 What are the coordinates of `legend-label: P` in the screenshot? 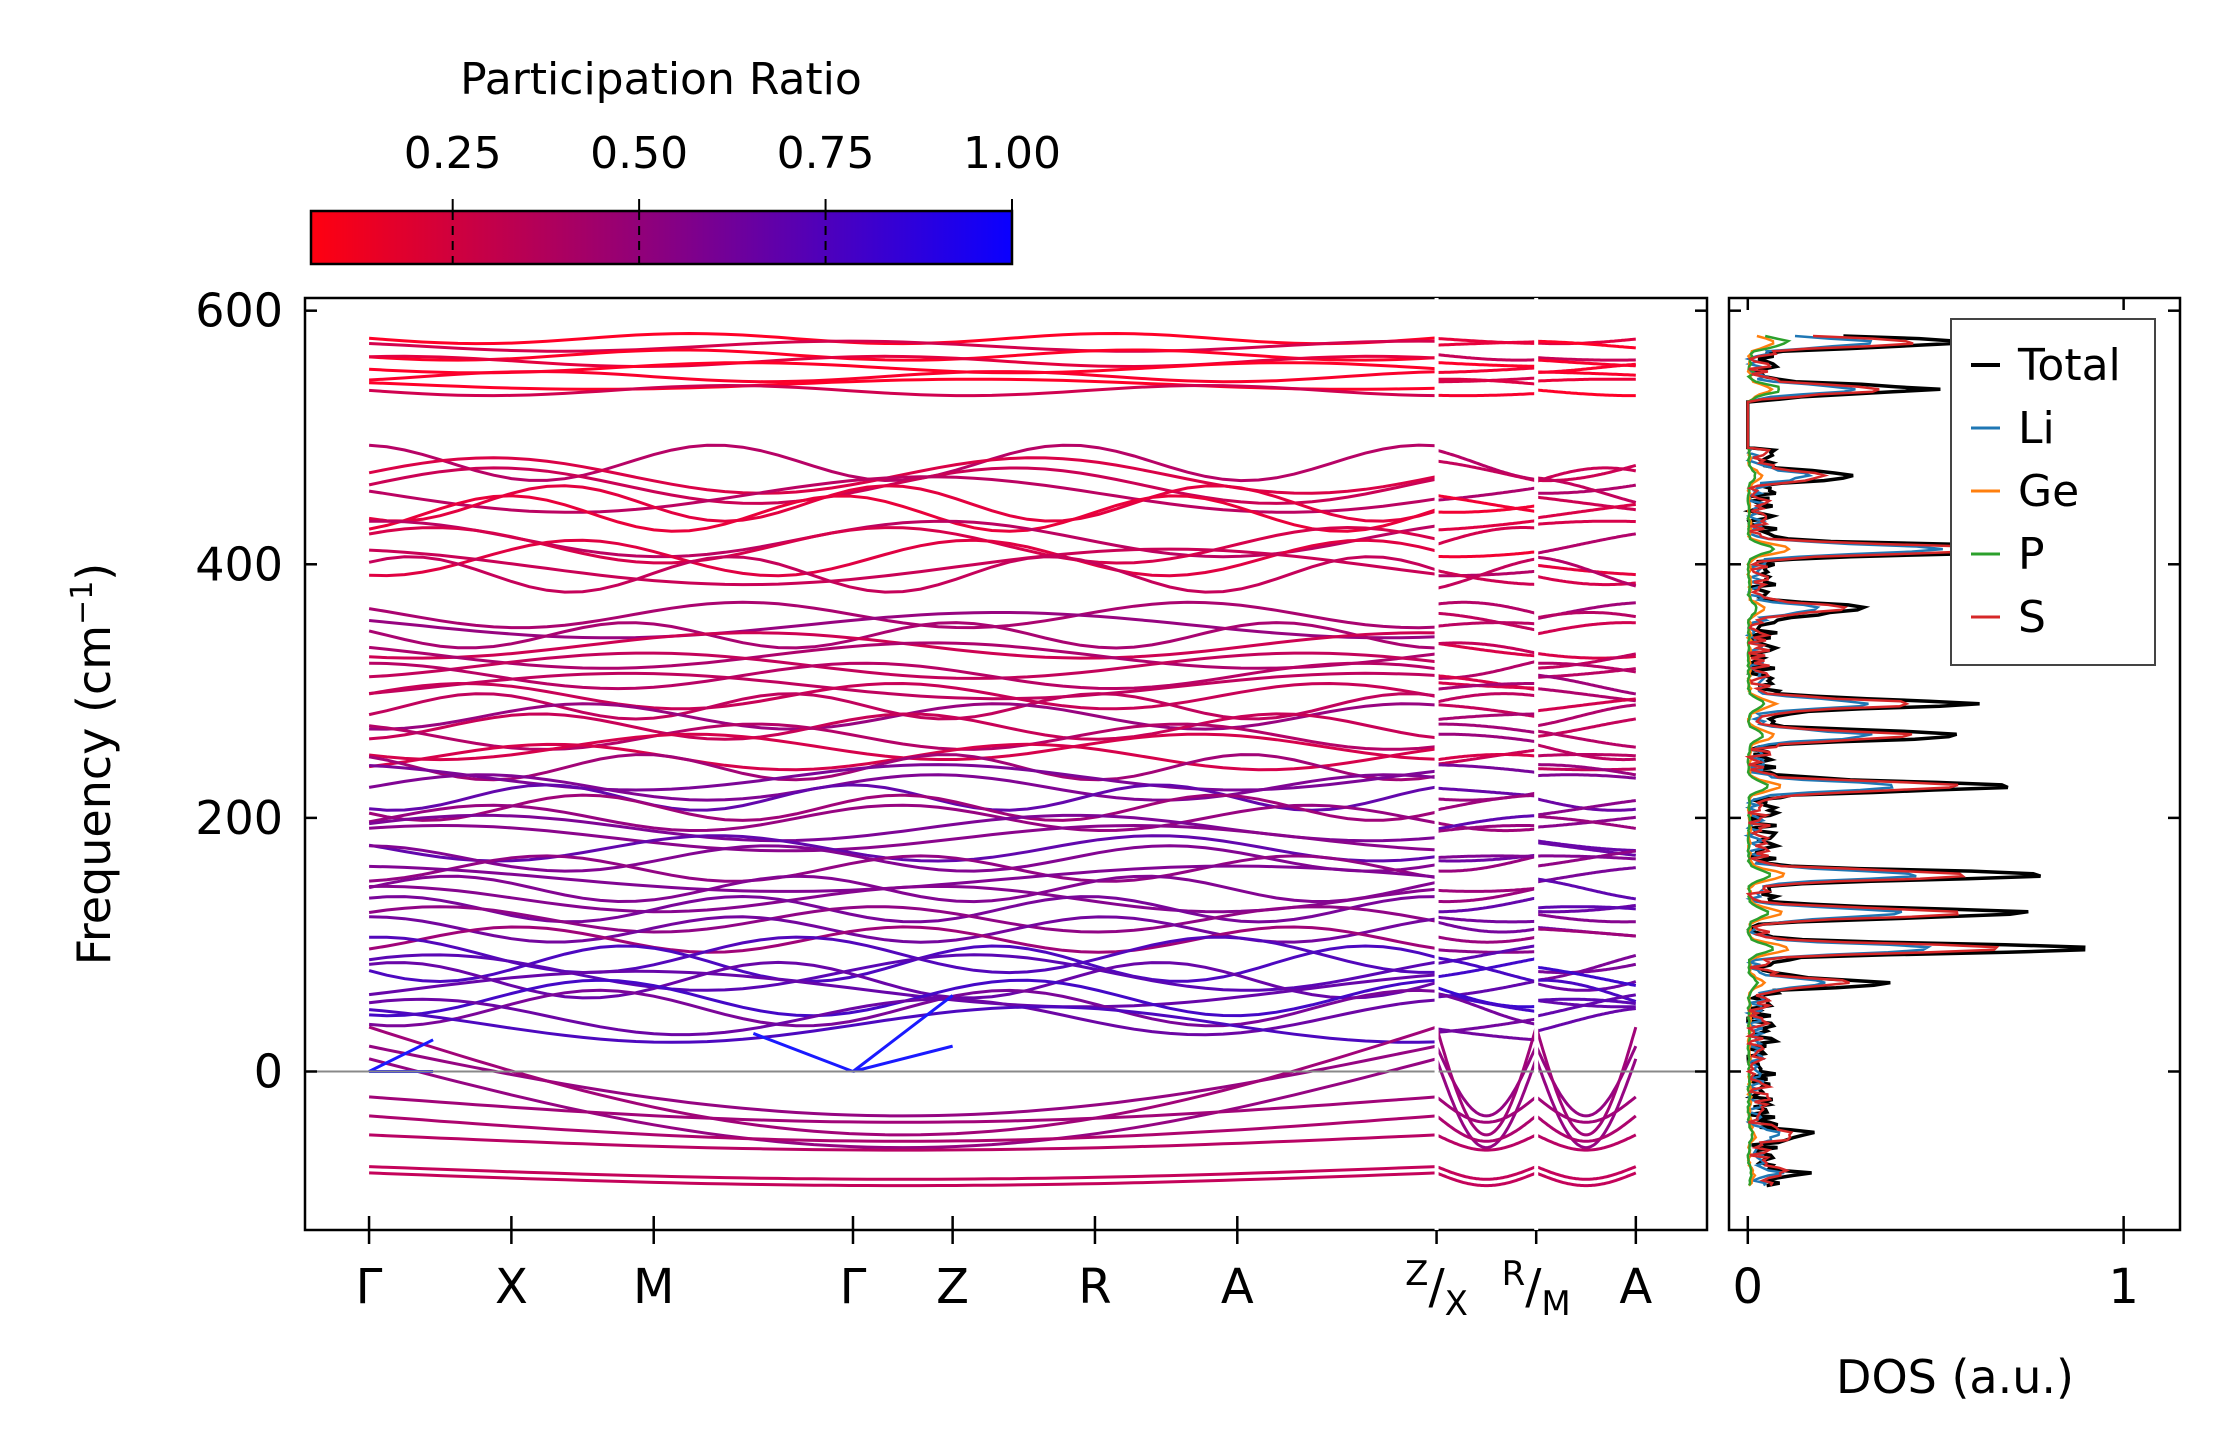 It's located at (2031, 554).